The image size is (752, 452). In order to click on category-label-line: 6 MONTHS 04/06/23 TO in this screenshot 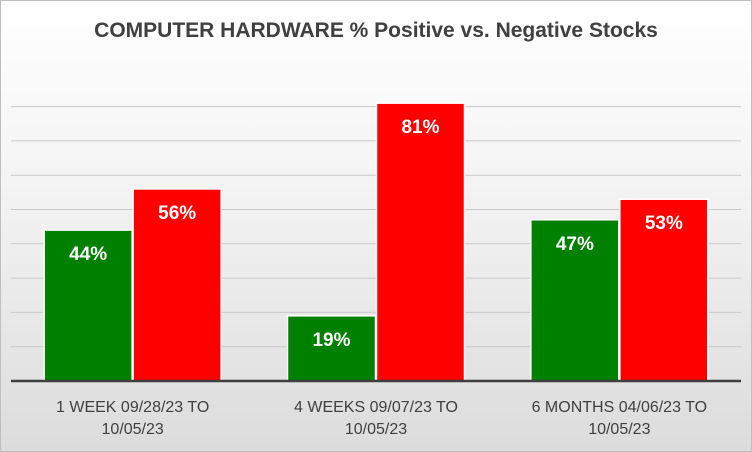, I will do `click(619, 407)`.